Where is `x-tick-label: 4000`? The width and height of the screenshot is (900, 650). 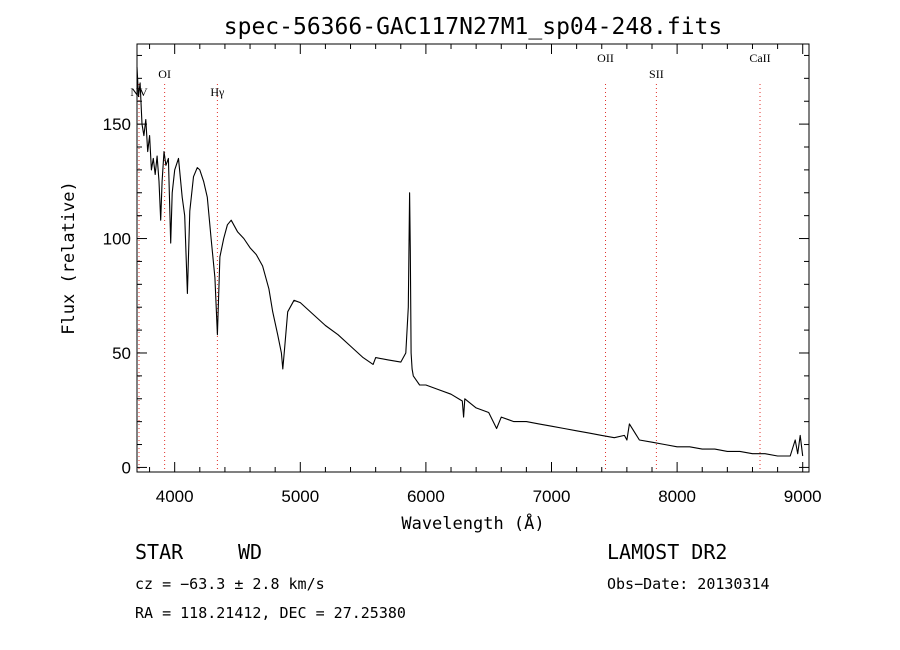 x-tick-label: 4000 is located at coordinates (175, 496).